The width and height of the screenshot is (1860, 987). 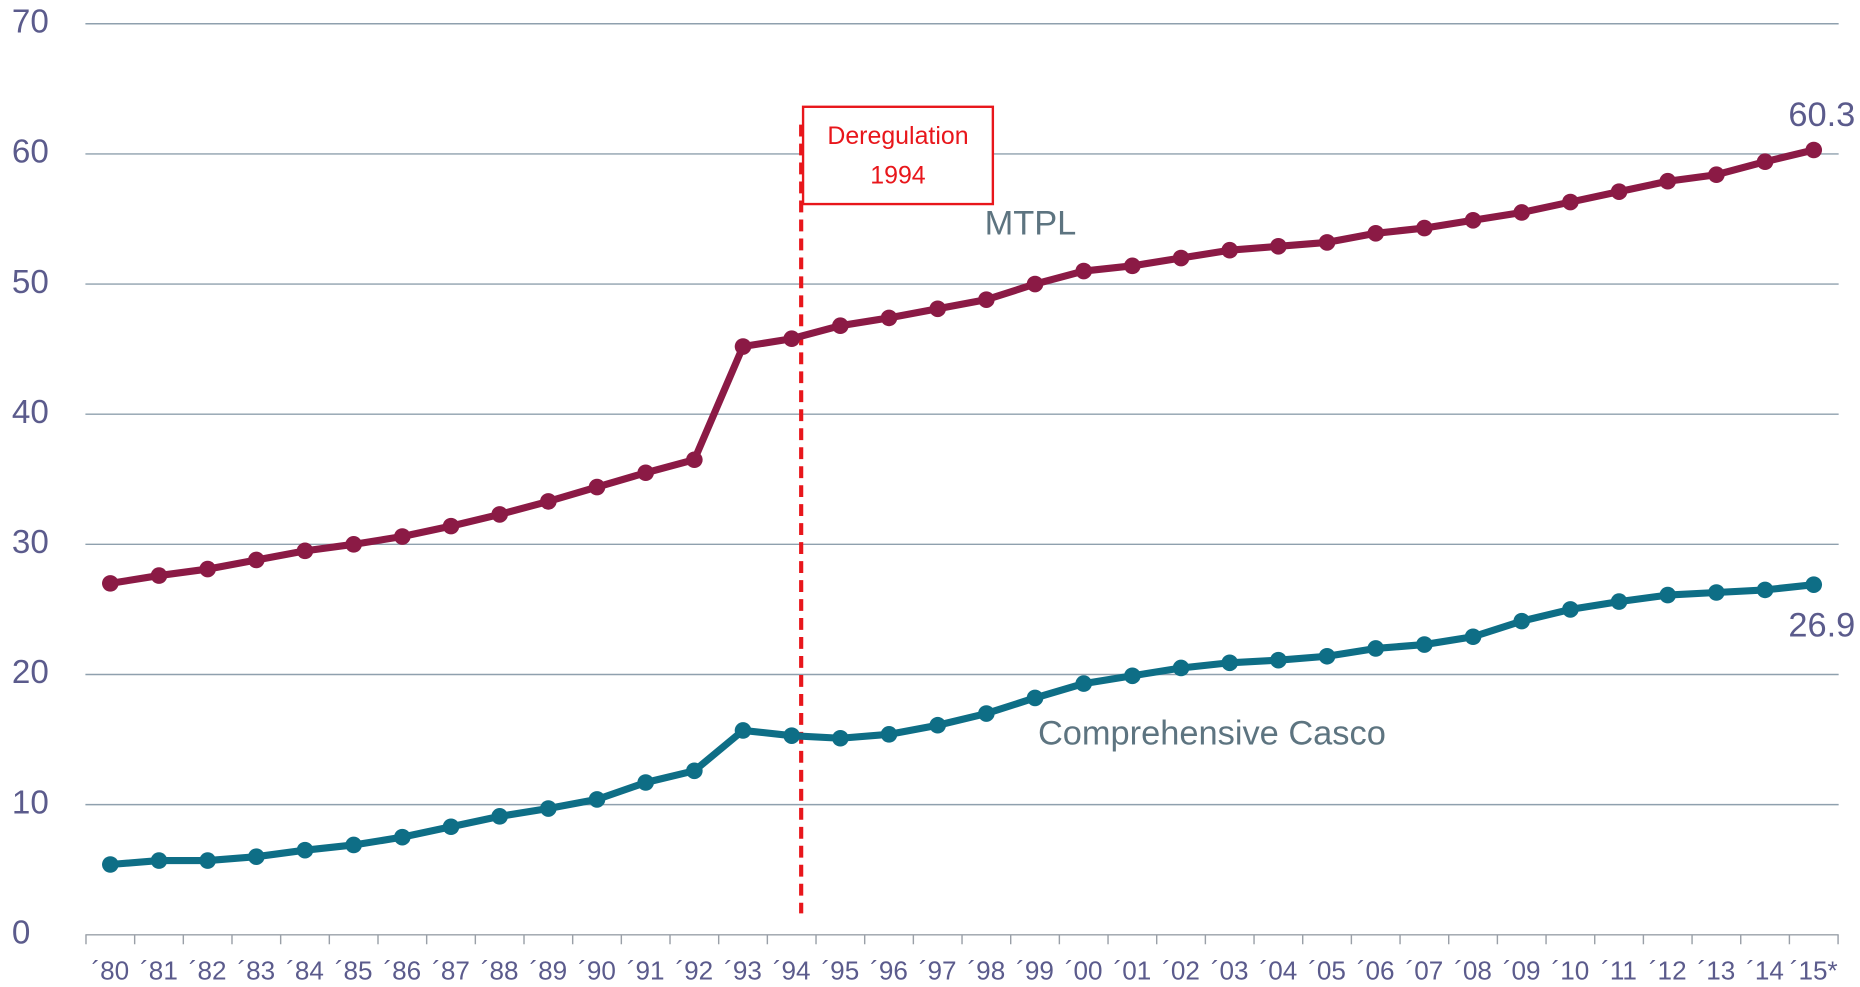 I want to click on annotation-text: Deregulation, so click(x=897, y=136).